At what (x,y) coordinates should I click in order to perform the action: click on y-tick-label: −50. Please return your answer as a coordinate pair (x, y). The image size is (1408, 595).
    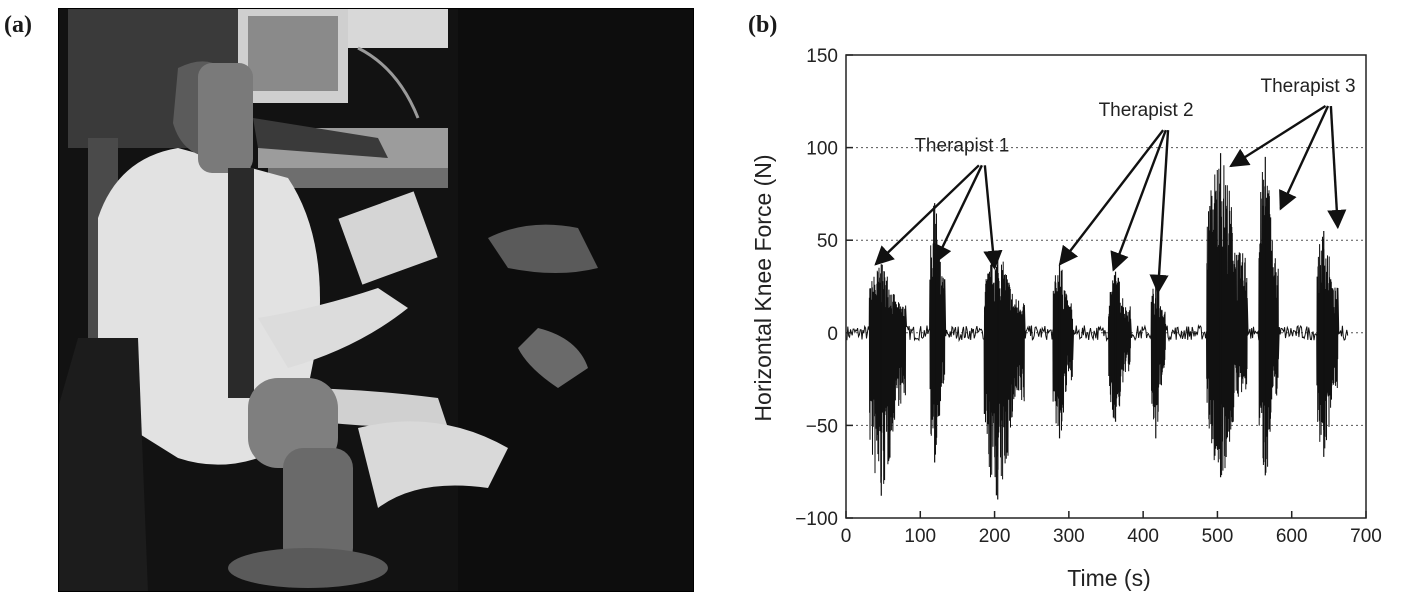
    Looking at the image, I should click on (822, 426).